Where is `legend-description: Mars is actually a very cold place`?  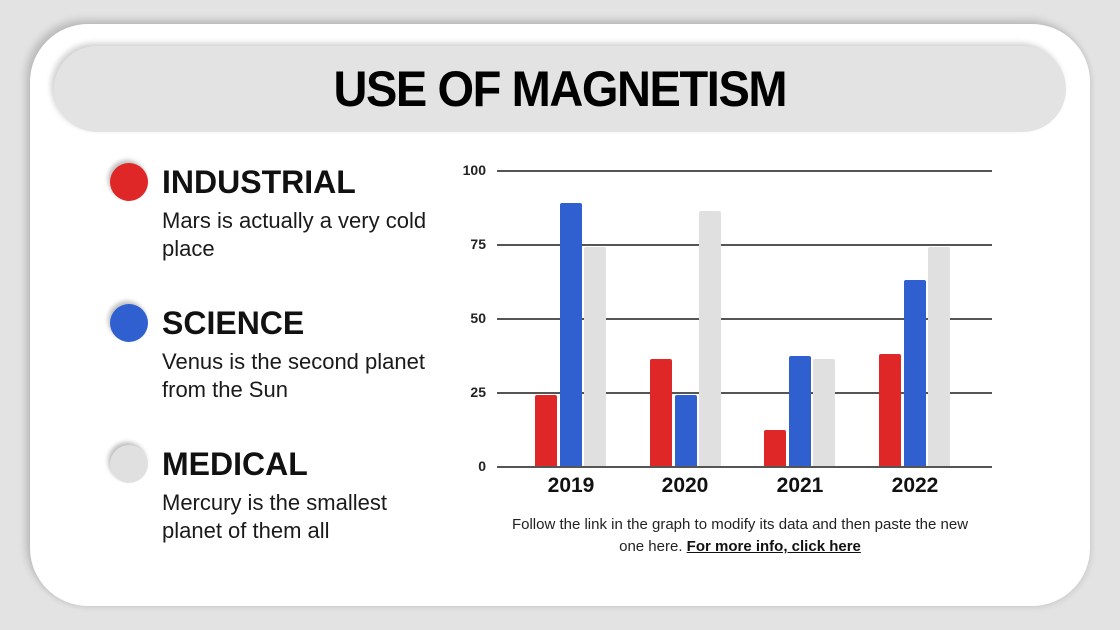
legend-description: Mars is actually a very cold place is located at coordinates (294, 234).